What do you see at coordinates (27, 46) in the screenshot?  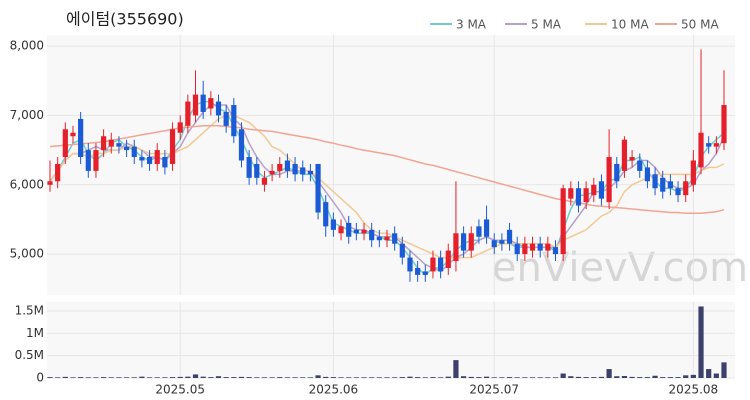 I see `y-tick-label: 8,000` at bounding box center [27, 46].